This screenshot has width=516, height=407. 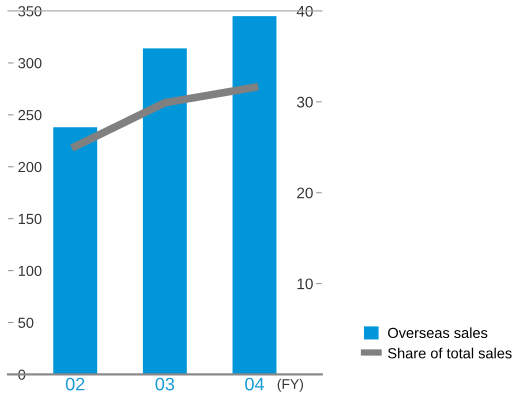 What do you see at coordinates (305, 284) in the screenshot?
I see `y2-tick-label: 10` at bounding box center [305, 284].